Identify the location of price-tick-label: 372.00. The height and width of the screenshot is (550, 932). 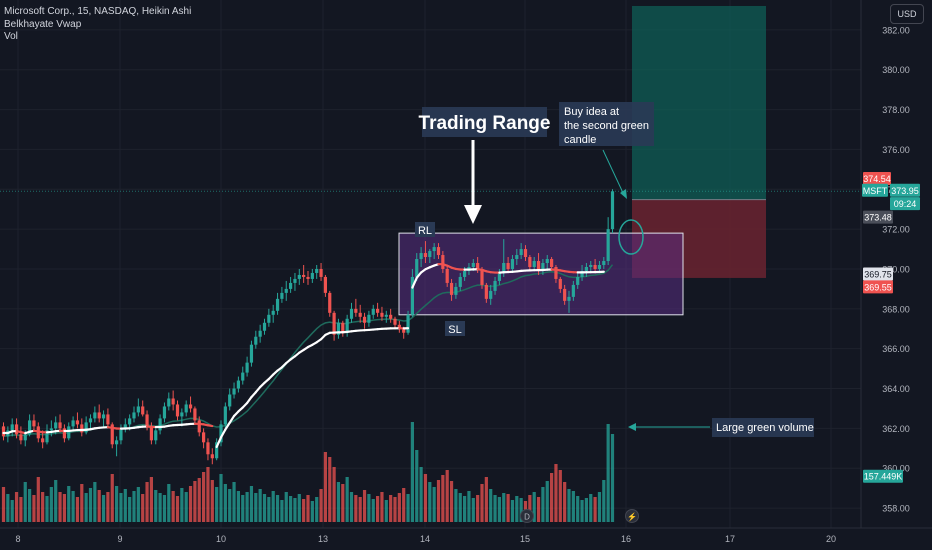
(896, 230).